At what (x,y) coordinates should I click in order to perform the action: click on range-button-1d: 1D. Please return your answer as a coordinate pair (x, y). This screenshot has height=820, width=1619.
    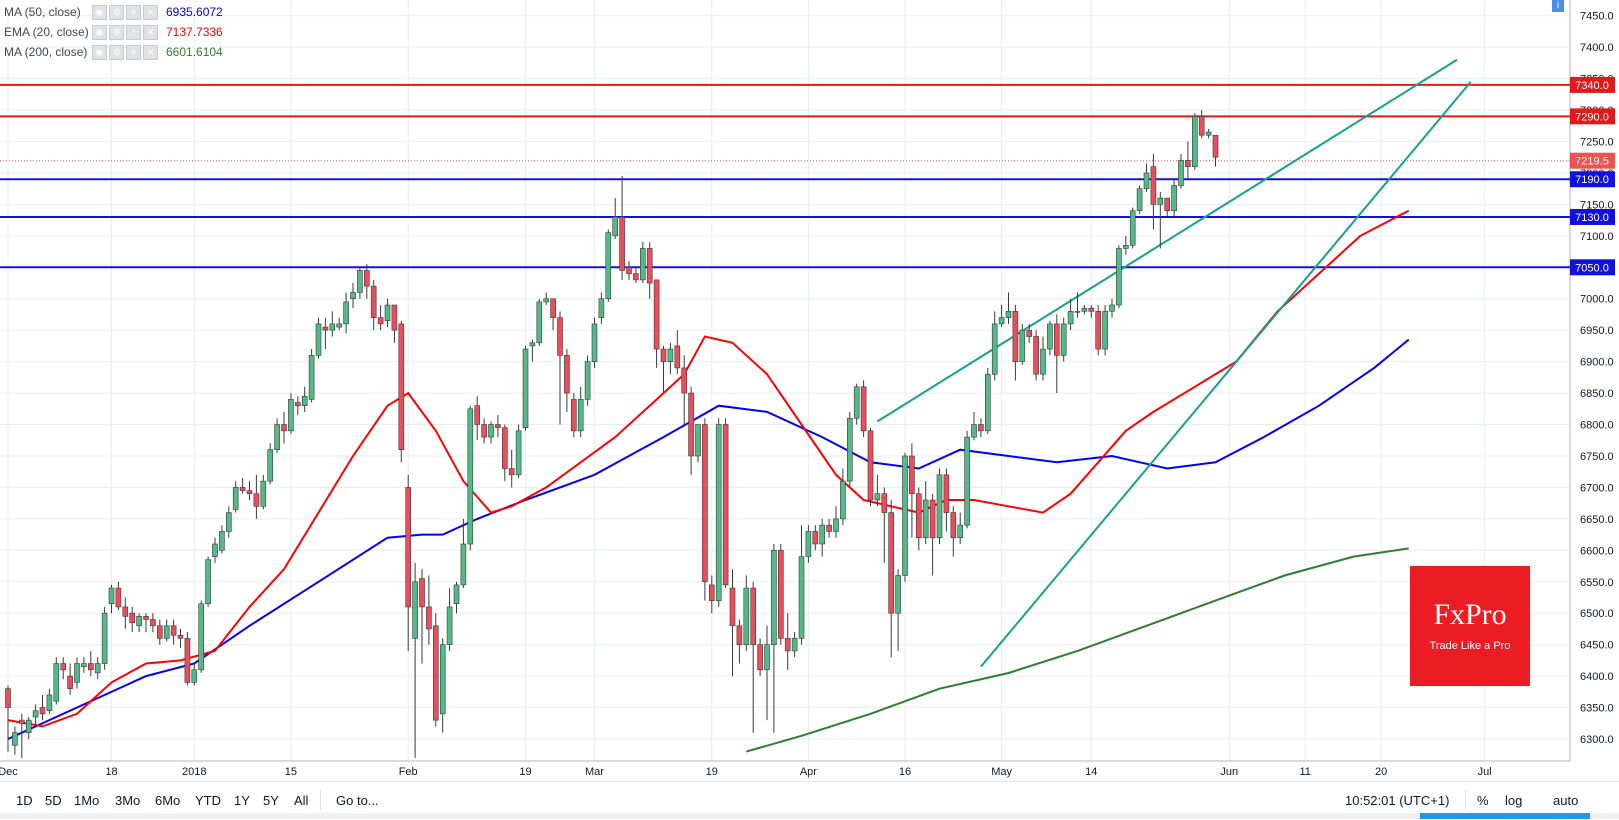
    Looking at the image, I should click on (24, 800).